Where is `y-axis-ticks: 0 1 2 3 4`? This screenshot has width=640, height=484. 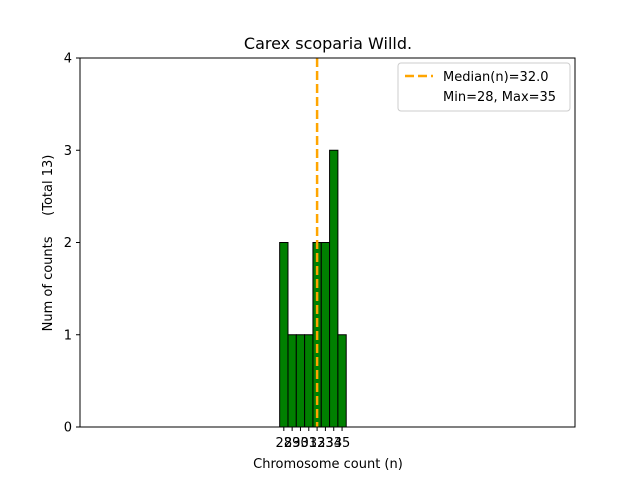 y-axis-ticks: 0 1 2 3 4 is located at coordinates (72, 244).